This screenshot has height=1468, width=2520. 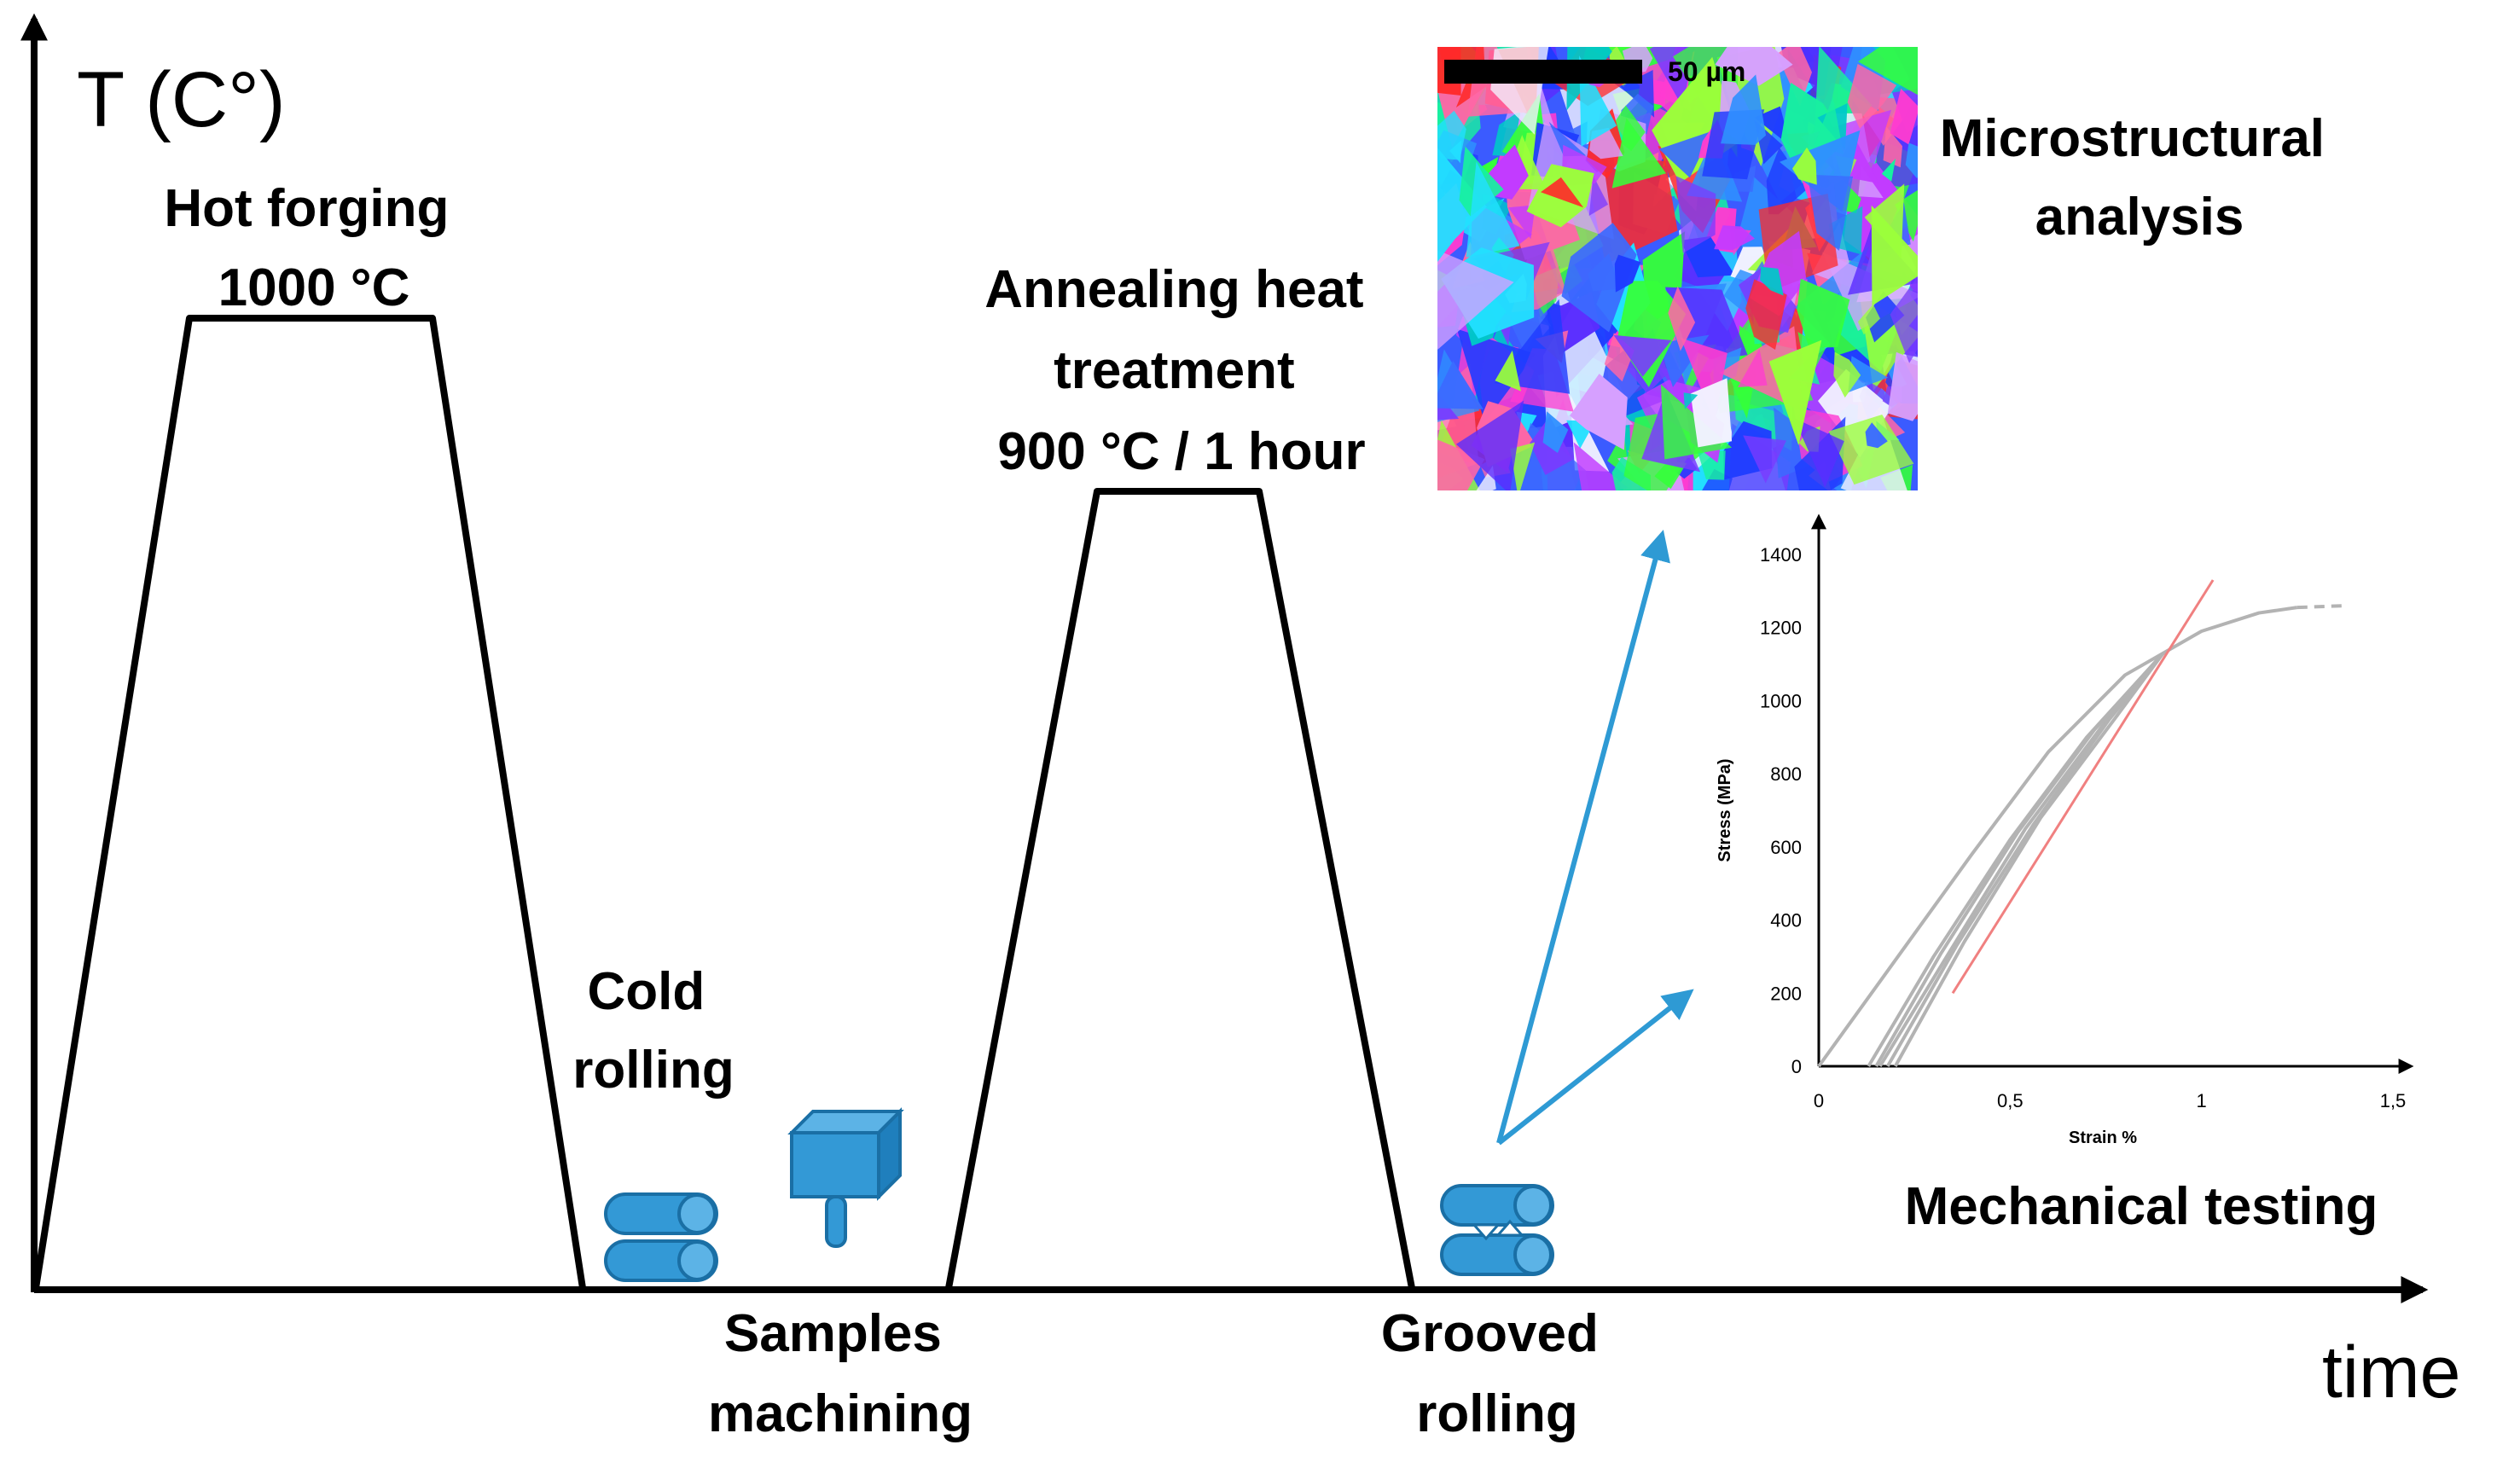 I want to click on samples-machining-line-2: machining, so click(x=841, y=1413).